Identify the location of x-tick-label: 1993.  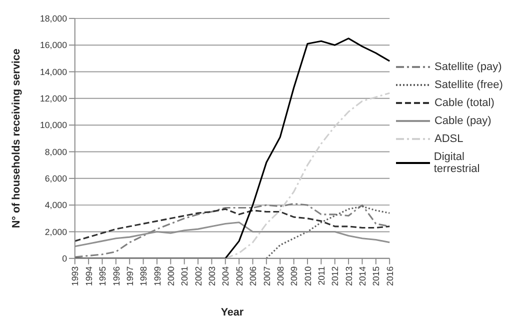
(75, 276).